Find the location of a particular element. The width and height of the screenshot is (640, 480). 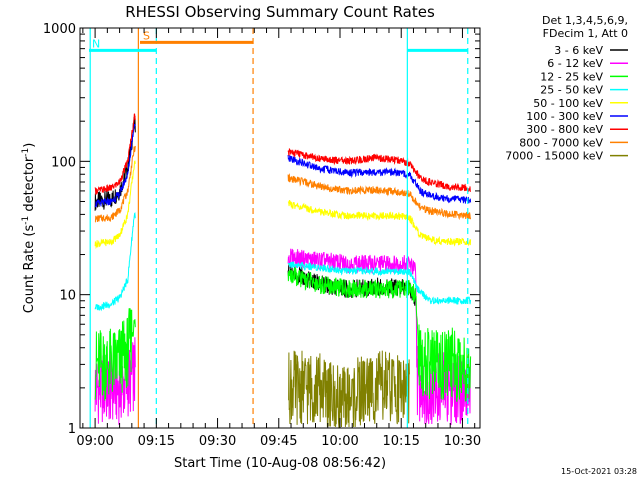

y-axis-label-mid: detector is located at coordinates (29, 186).